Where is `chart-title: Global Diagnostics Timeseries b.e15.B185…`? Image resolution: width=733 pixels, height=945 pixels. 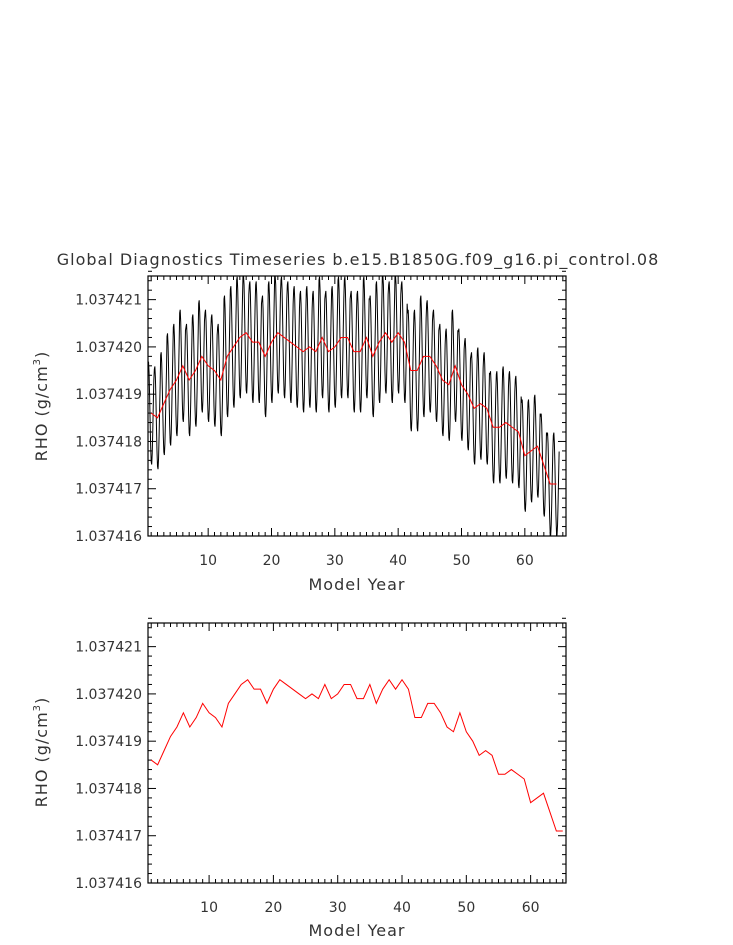
chart-title: Global Diagnostics Timeseries b.e15.B185… is located at coordinates (358, 260).